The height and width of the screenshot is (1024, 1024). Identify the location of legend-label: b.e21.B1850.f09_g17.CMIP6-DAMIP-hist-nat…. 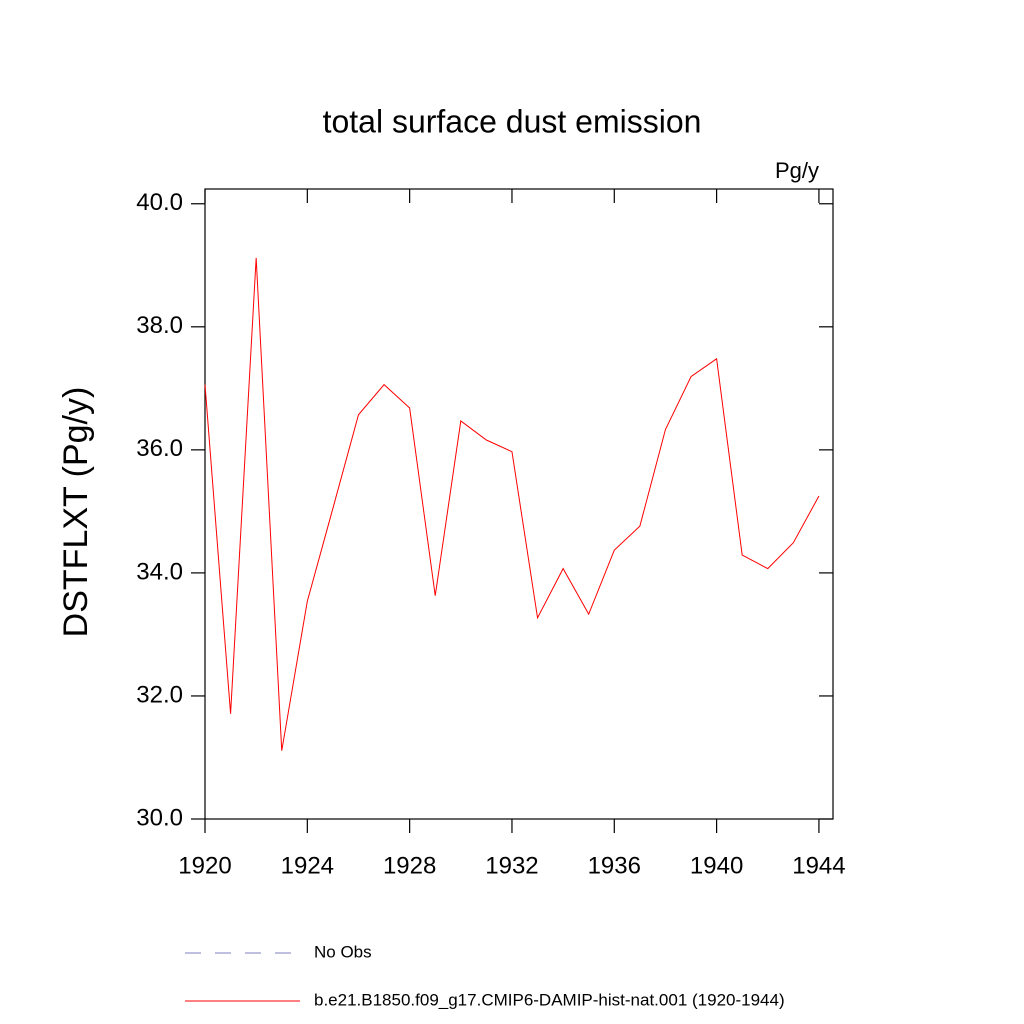
(549, 999).